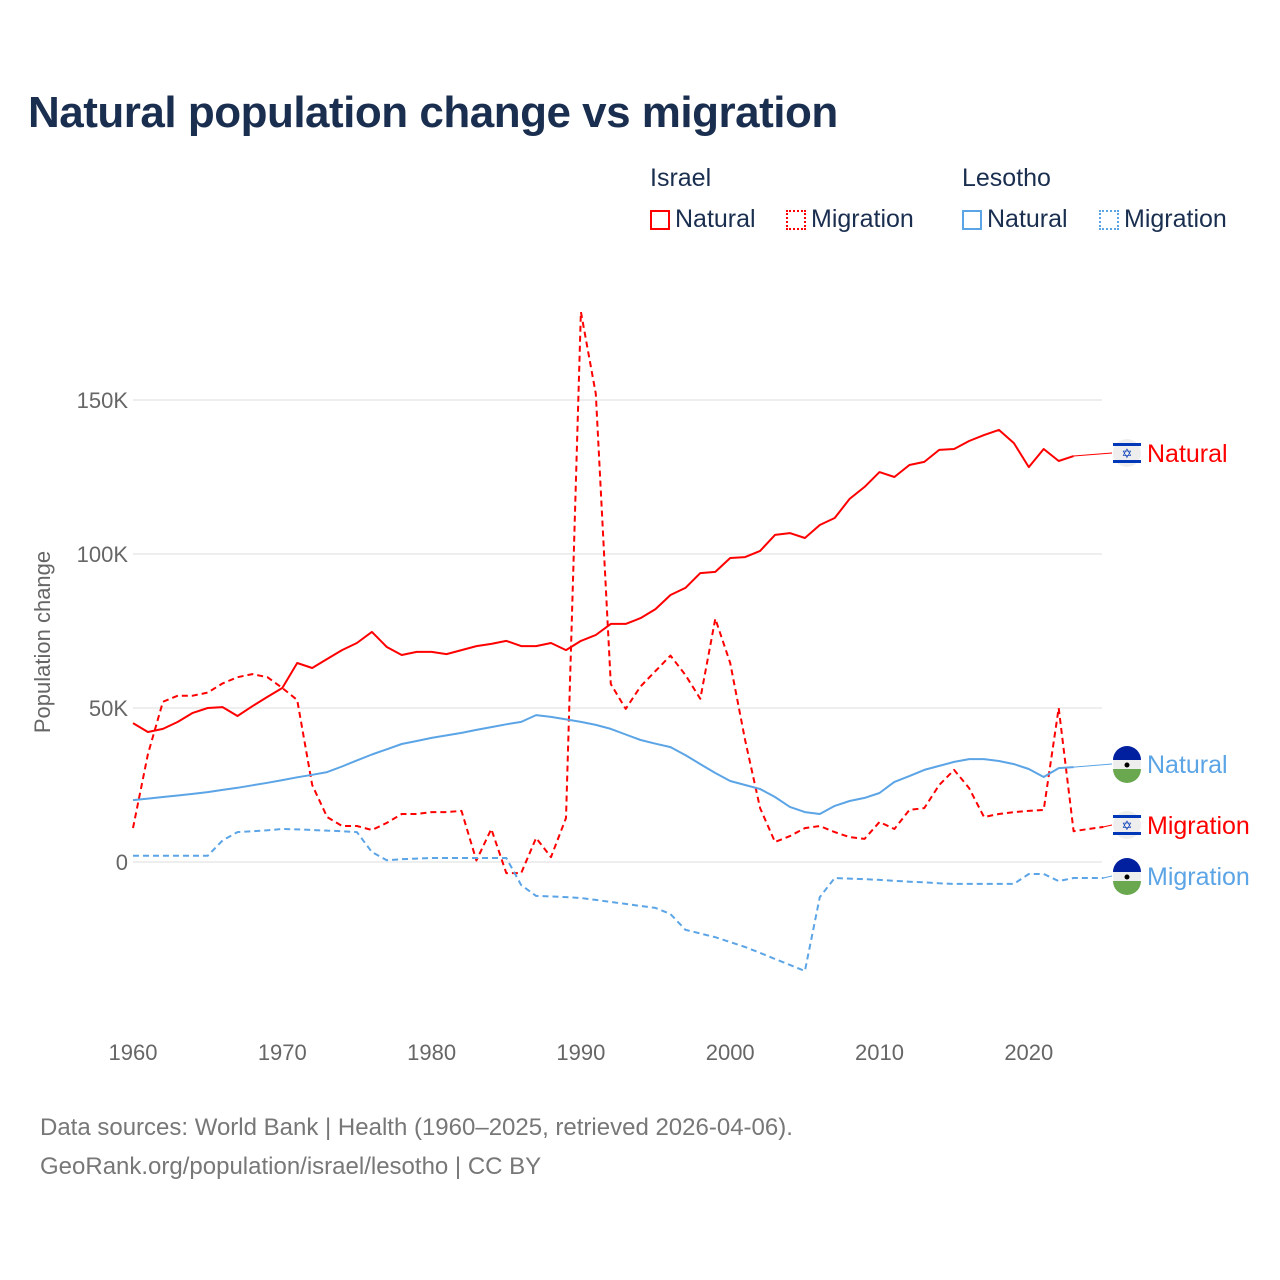  Describe the element at coordinates (42, 642) in the screenshot. I see `y-axis-label: Population change` at that location.